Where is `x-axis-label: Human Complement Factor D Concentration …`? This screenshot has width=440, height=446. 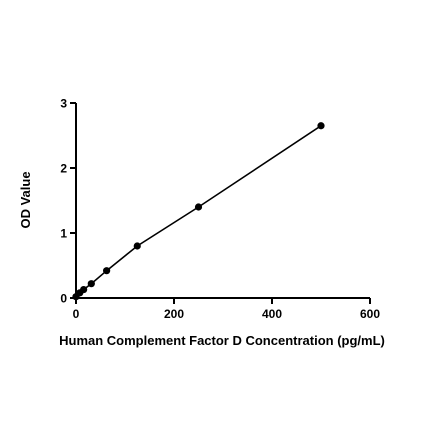 x-axis-label: Human Complement Factor D Concentration … is located at coordinates (222, 340).